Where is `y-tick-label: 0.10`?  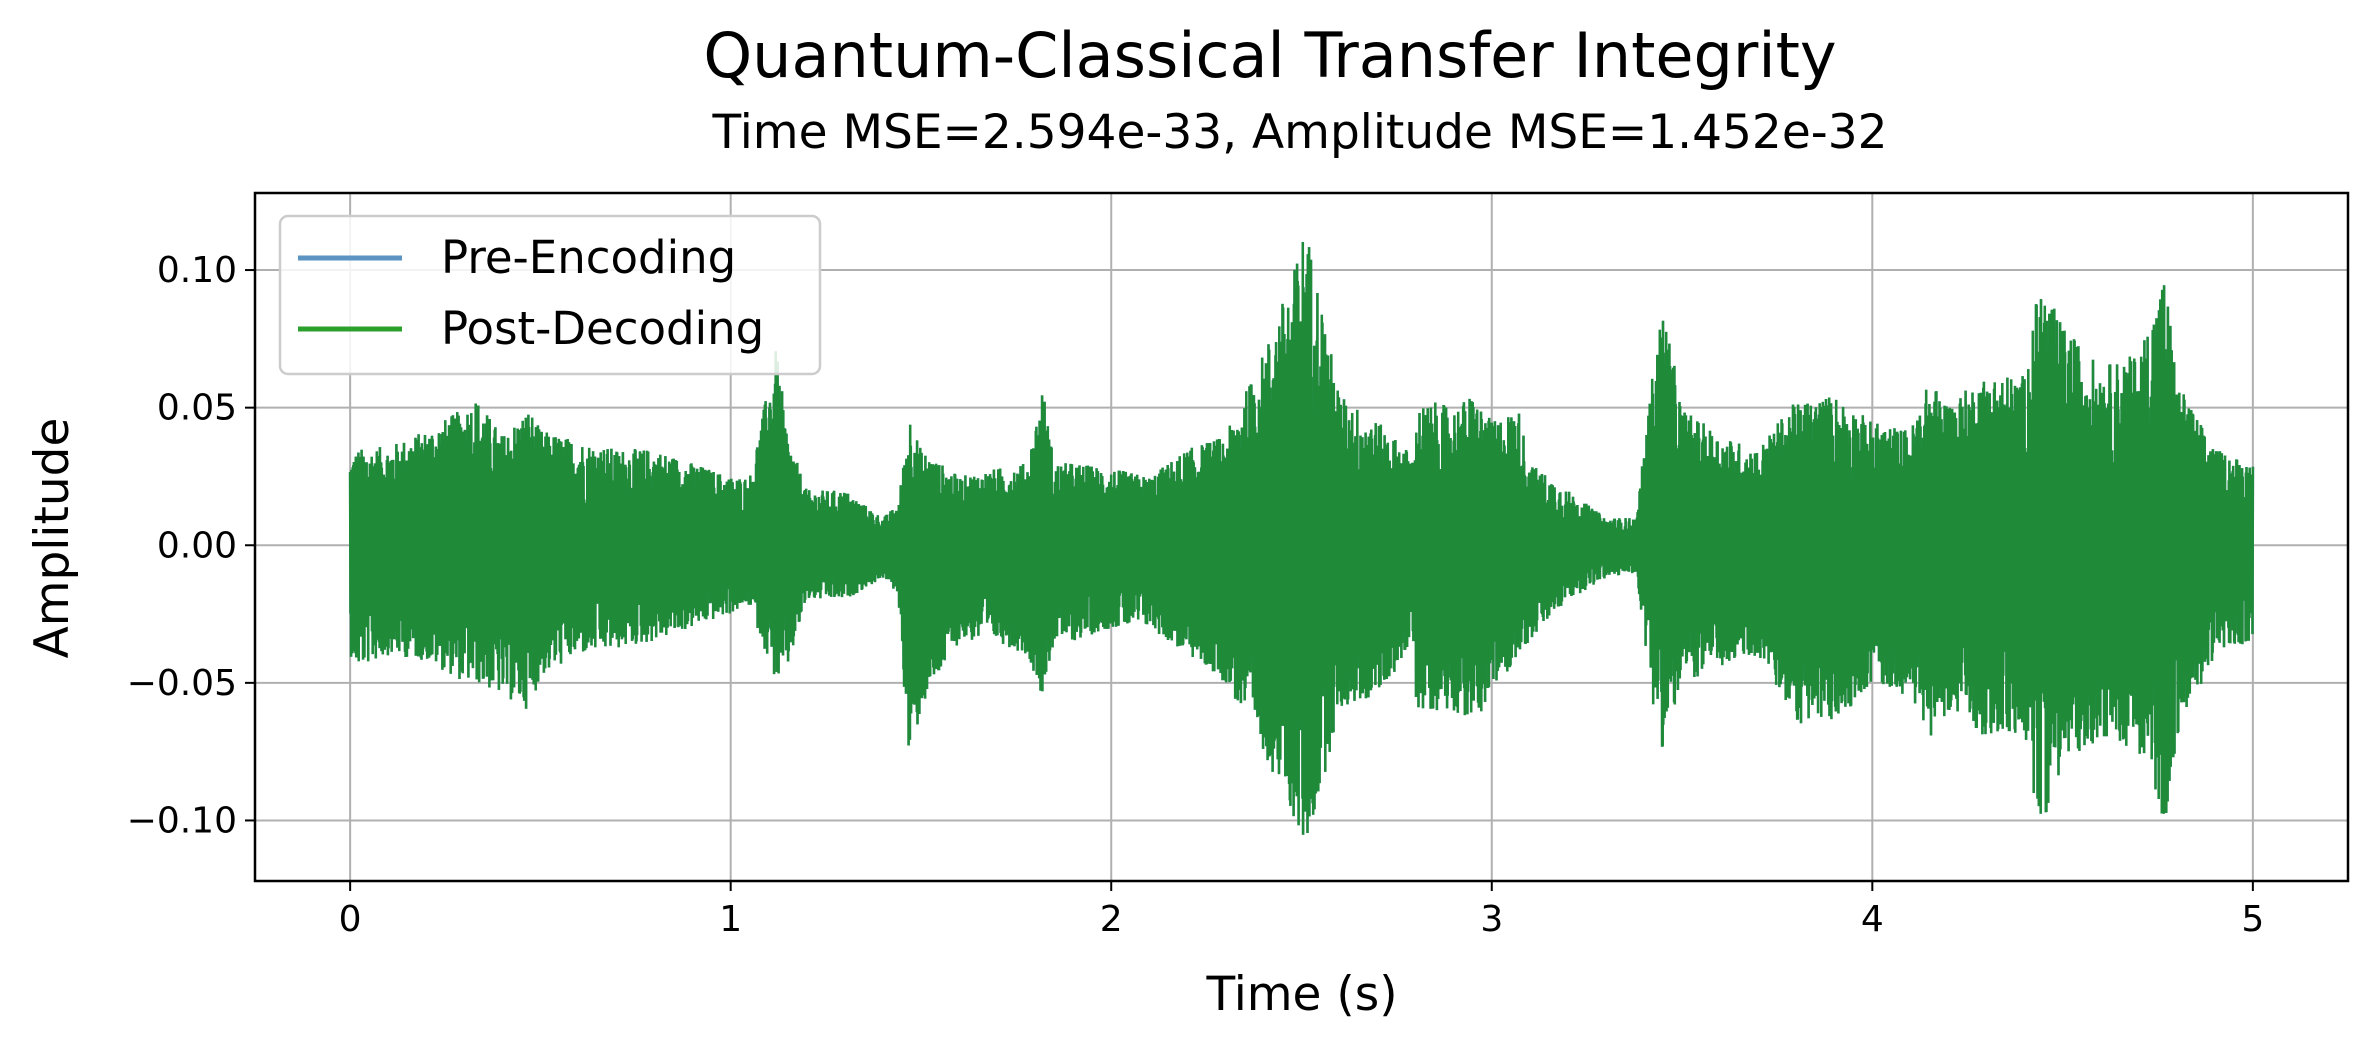
y-tick-label: 0.10 is located at coordinates (197, 270).